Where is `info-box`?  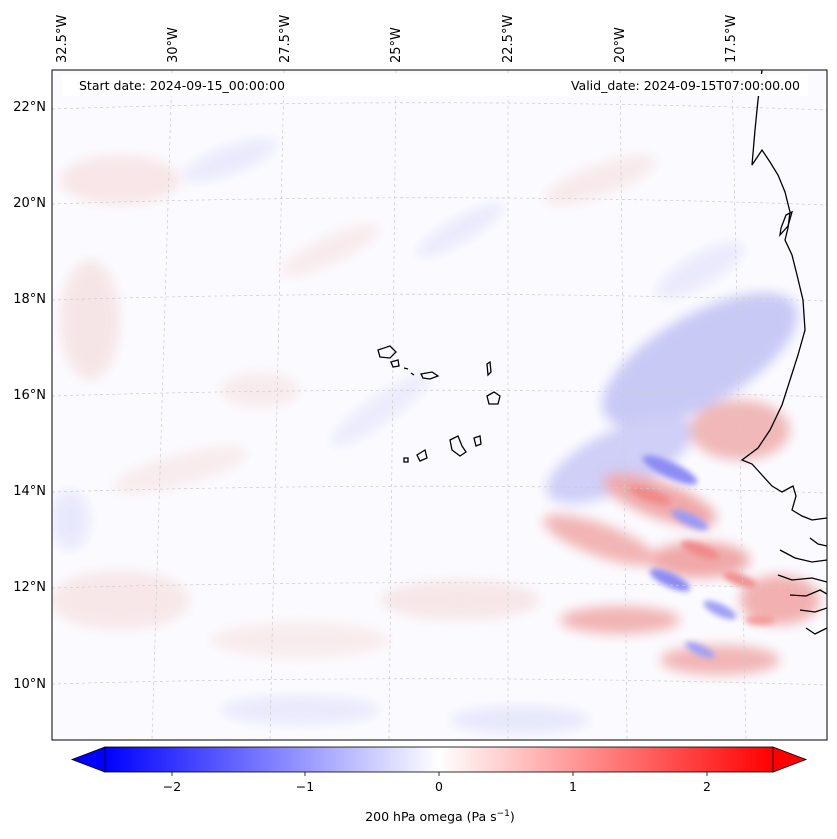 info-box is located at coordinates (435, 85).